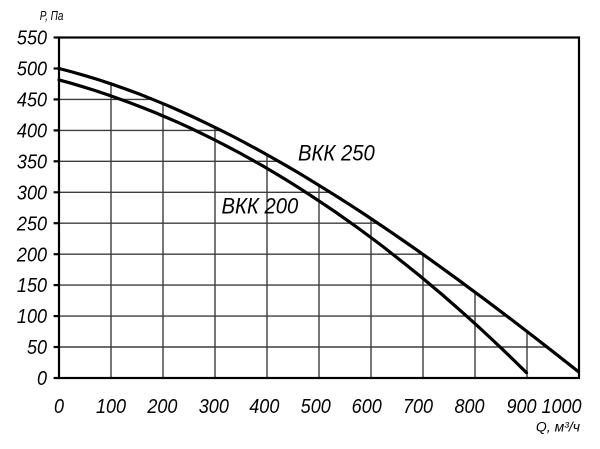  What do you see at coordinates (418, 407) in the screenshot?
I see `svg-text: 700` at bounding box center [418, 407].